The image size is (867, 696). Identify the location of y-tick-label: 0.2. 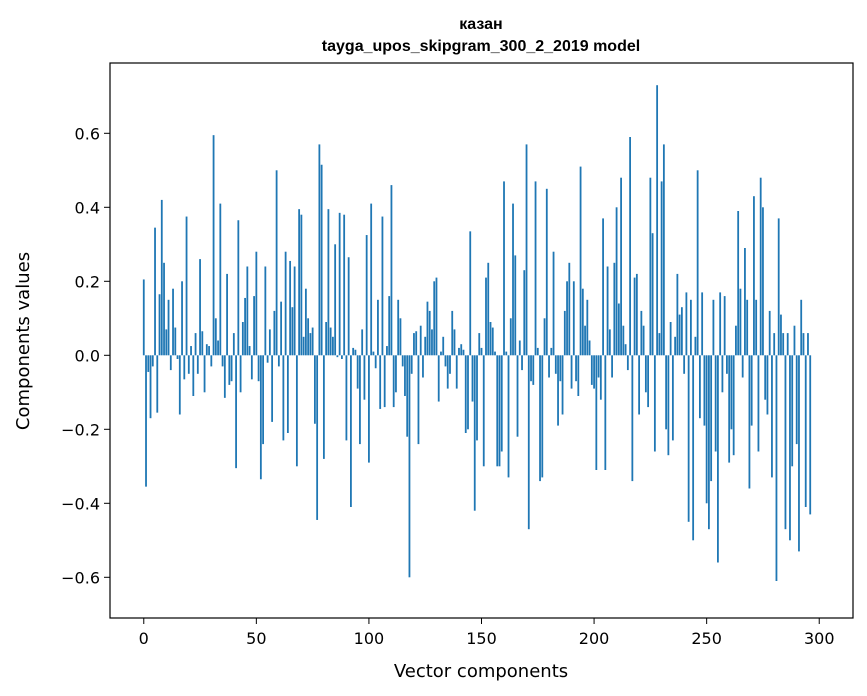
(87, 281).